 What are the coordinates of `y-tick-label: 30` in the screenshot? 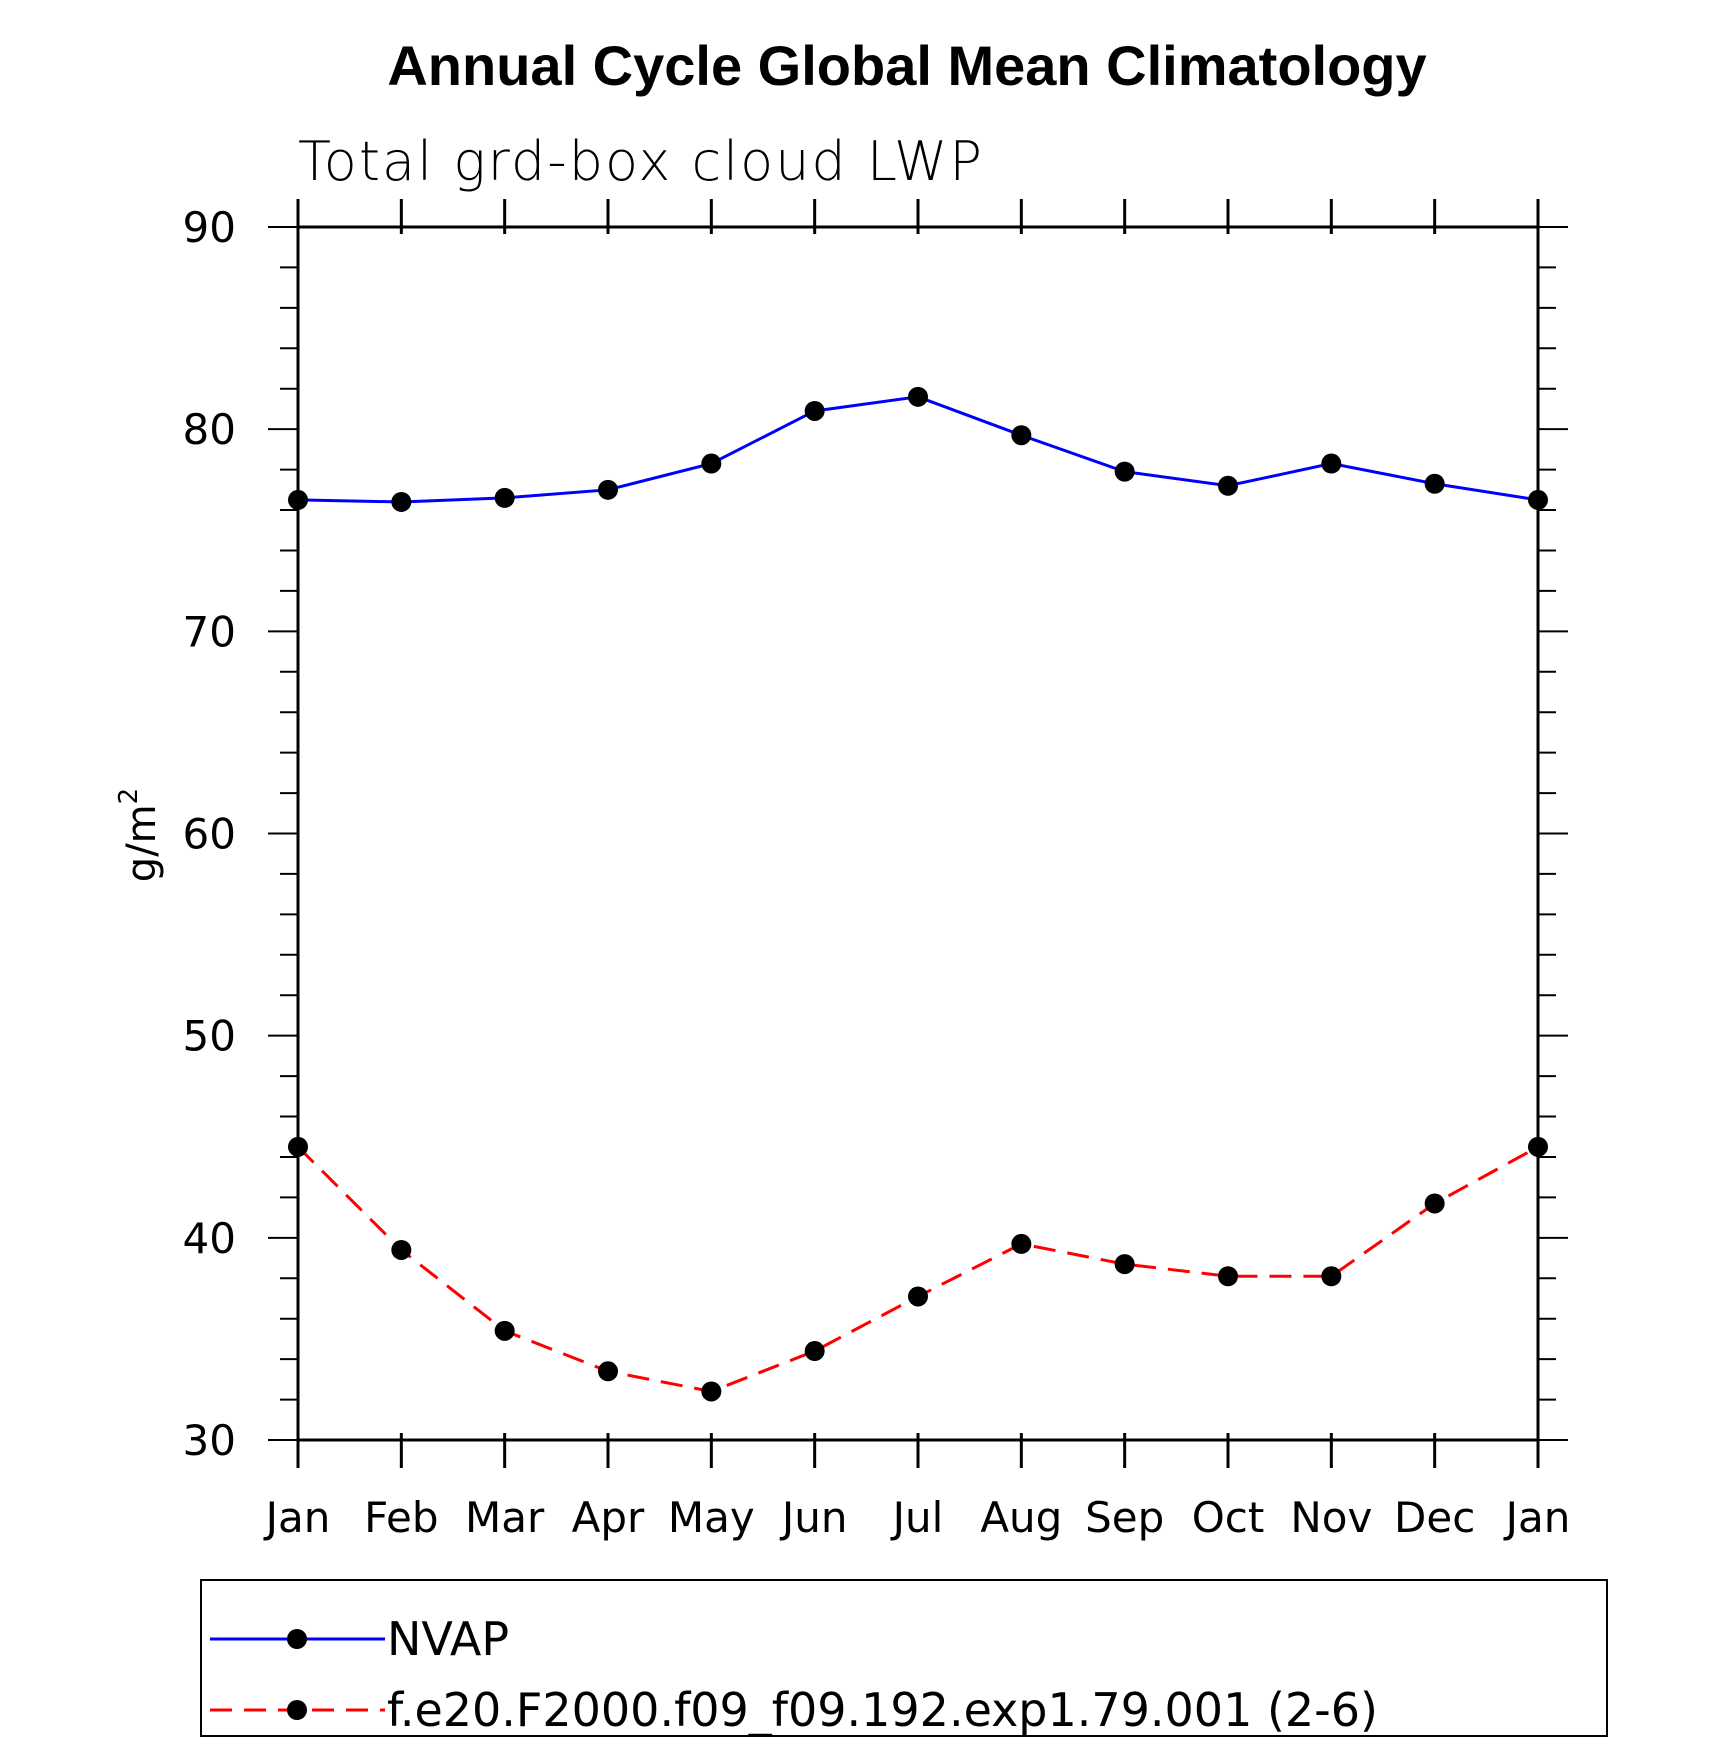 It's located at (209, 1440).